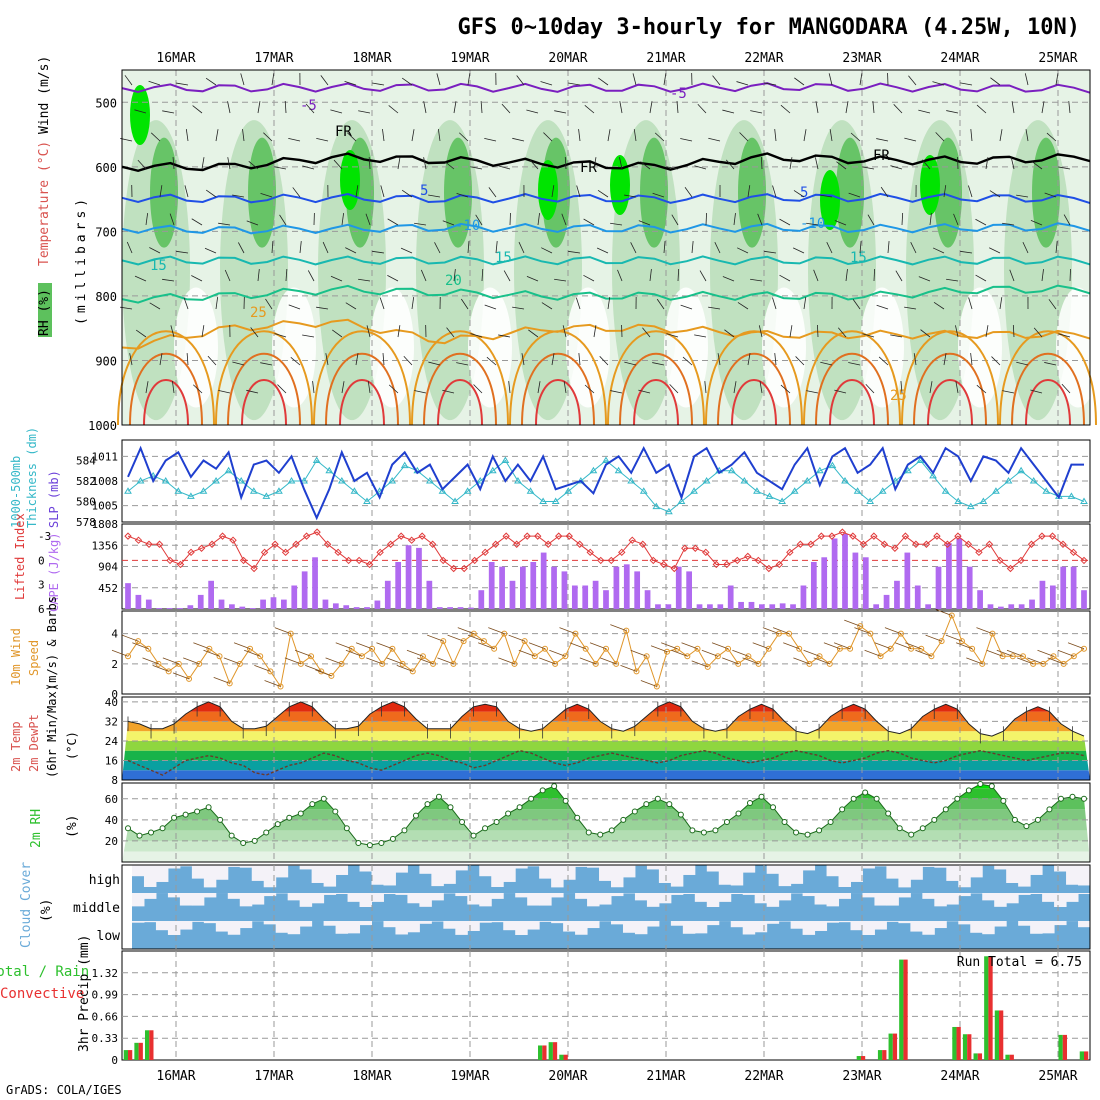  I want to click on cloud-level-label: high, so click(104, 880).